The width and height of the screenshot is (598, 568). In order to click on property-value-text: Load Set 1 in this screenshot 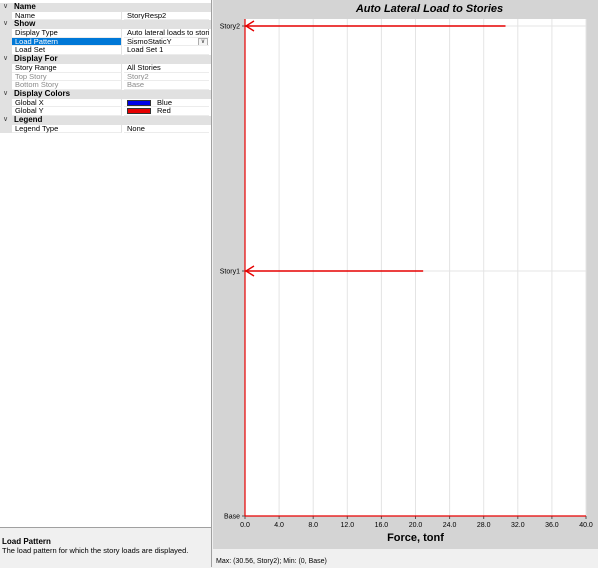, I will do `click(145, 50)`.